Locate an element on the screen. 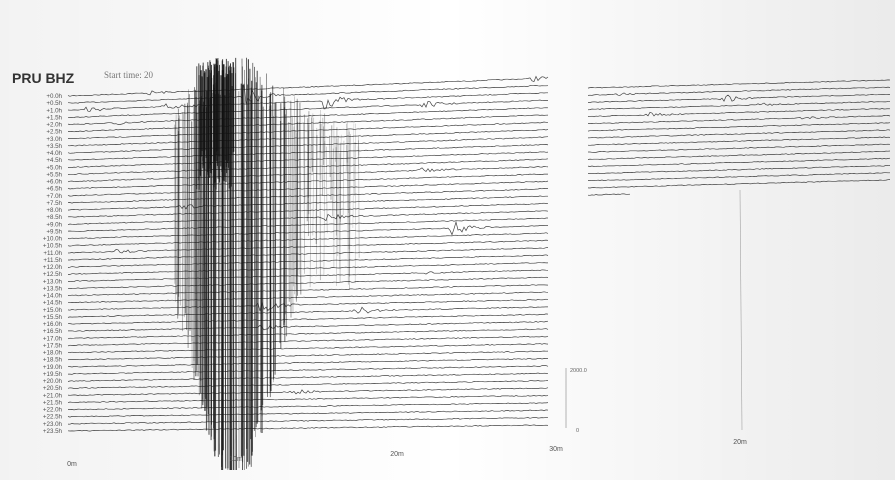 The image size is (895, 480). row-label: +22.0h is located at coordinates (53, 410).